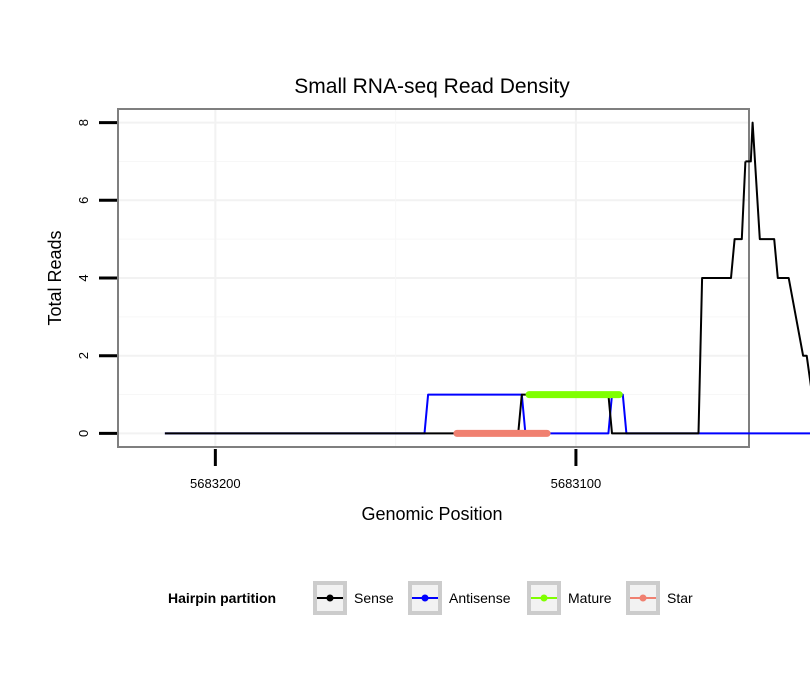  What do you see at coordinates (83, 433) in the screenshot?
I see `y-tick-label: 0` at bounding box center [83, 433].